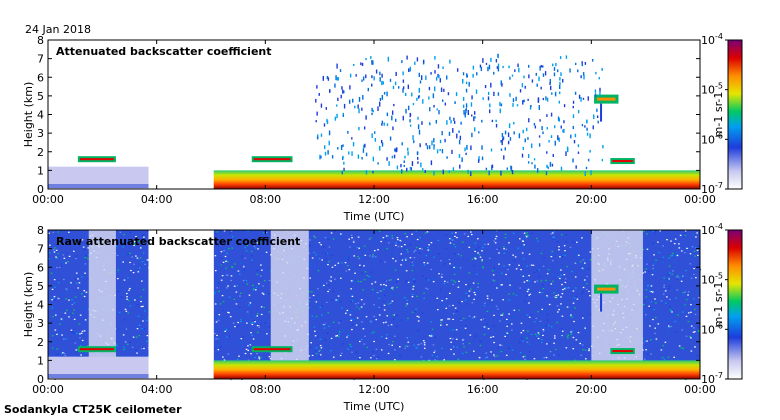  I want to click on y-tick-label: 8, so click(40, 40).